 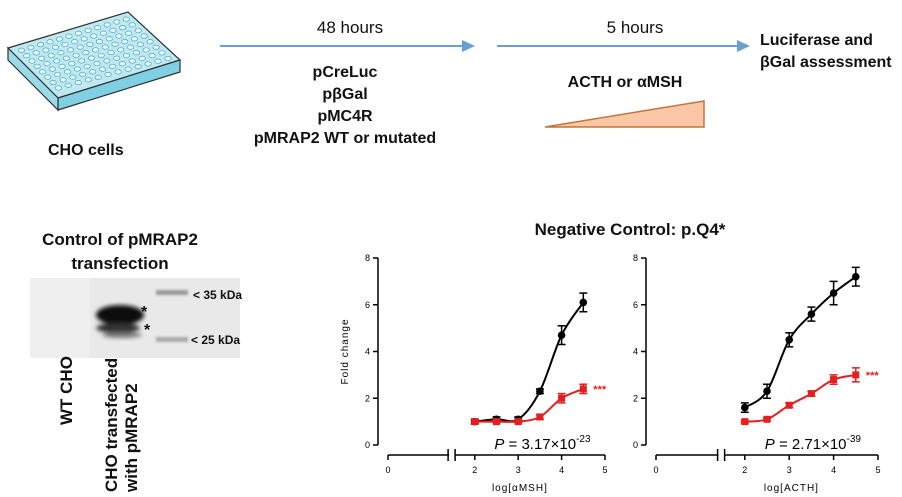 I want to click on construct-2: pβGal, so click(x=345, y=94).